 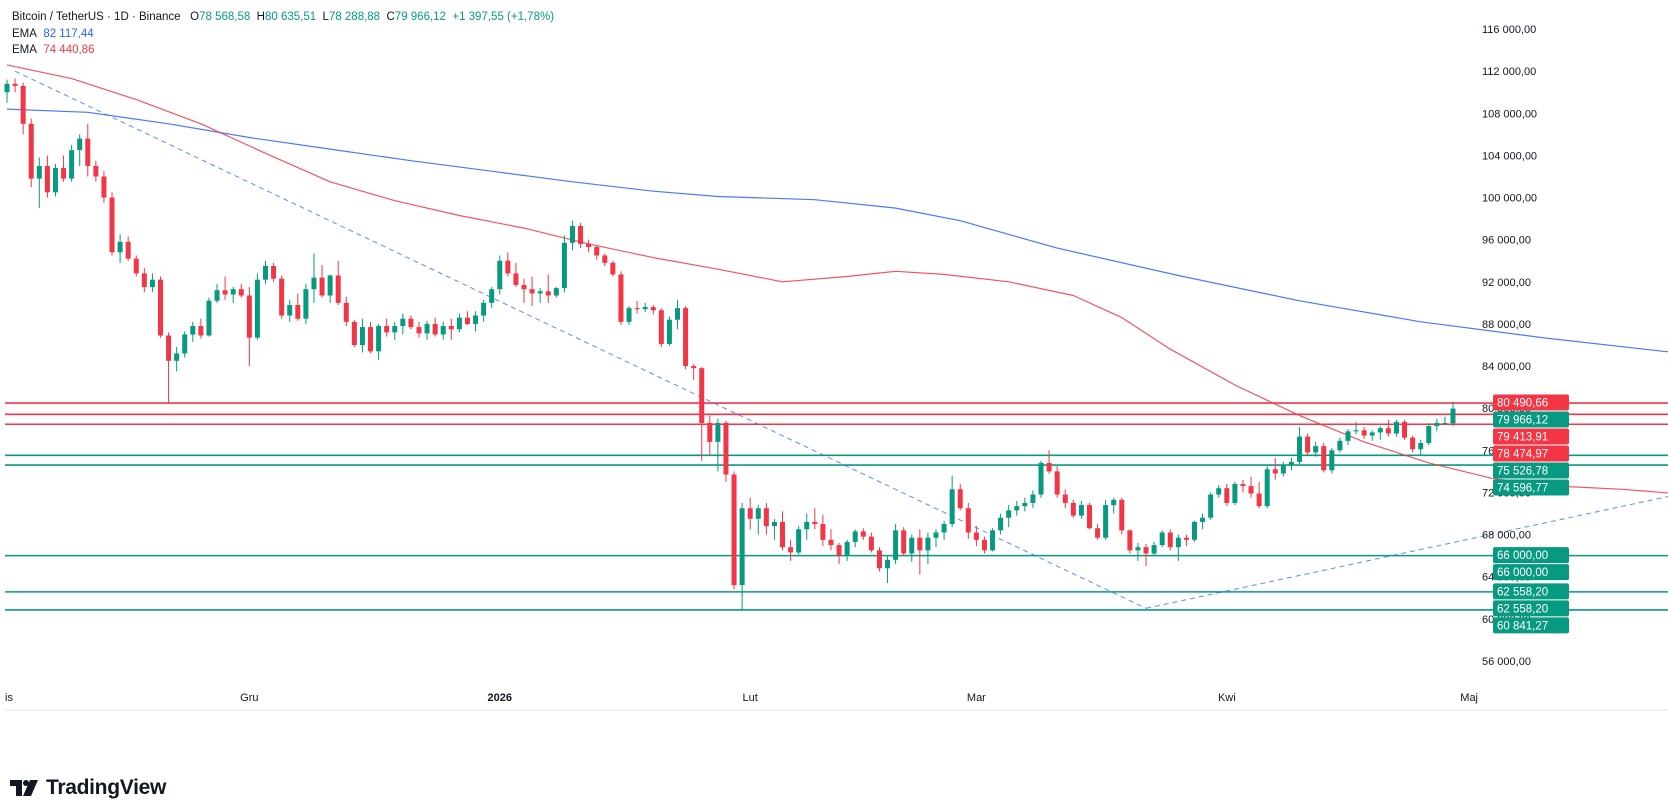 I want to click on change-value: +1 397,55 (+1,78%), so click(x=503, y=17).